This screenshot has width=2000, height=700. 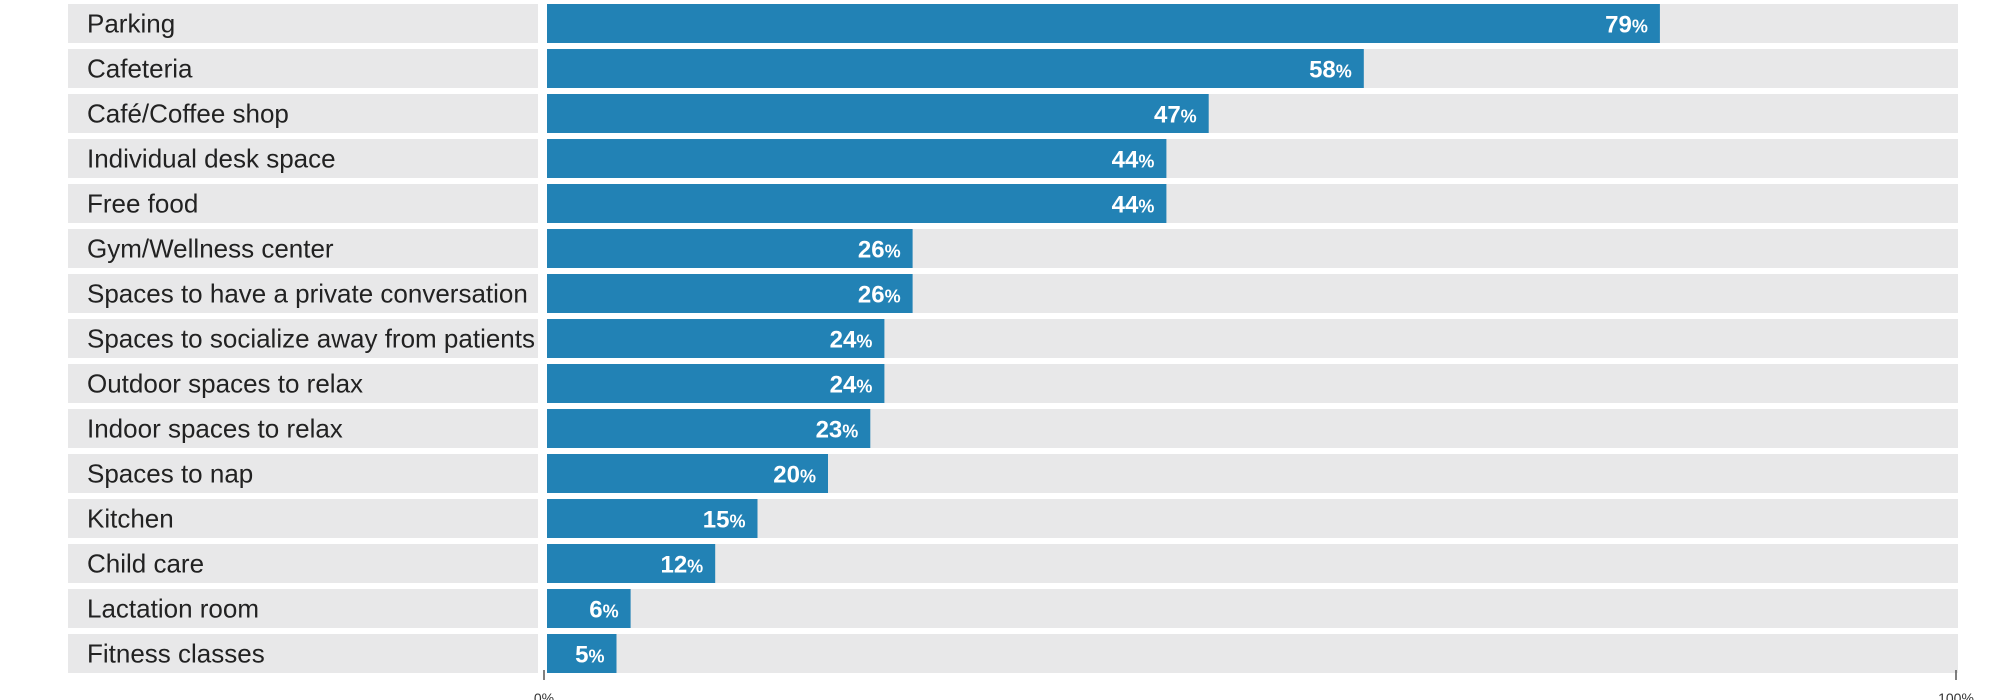 What do you see at coordinates (130, 519) in the screenshot?
I see `category-label: Kitchen` at bounding box center [130, 519].